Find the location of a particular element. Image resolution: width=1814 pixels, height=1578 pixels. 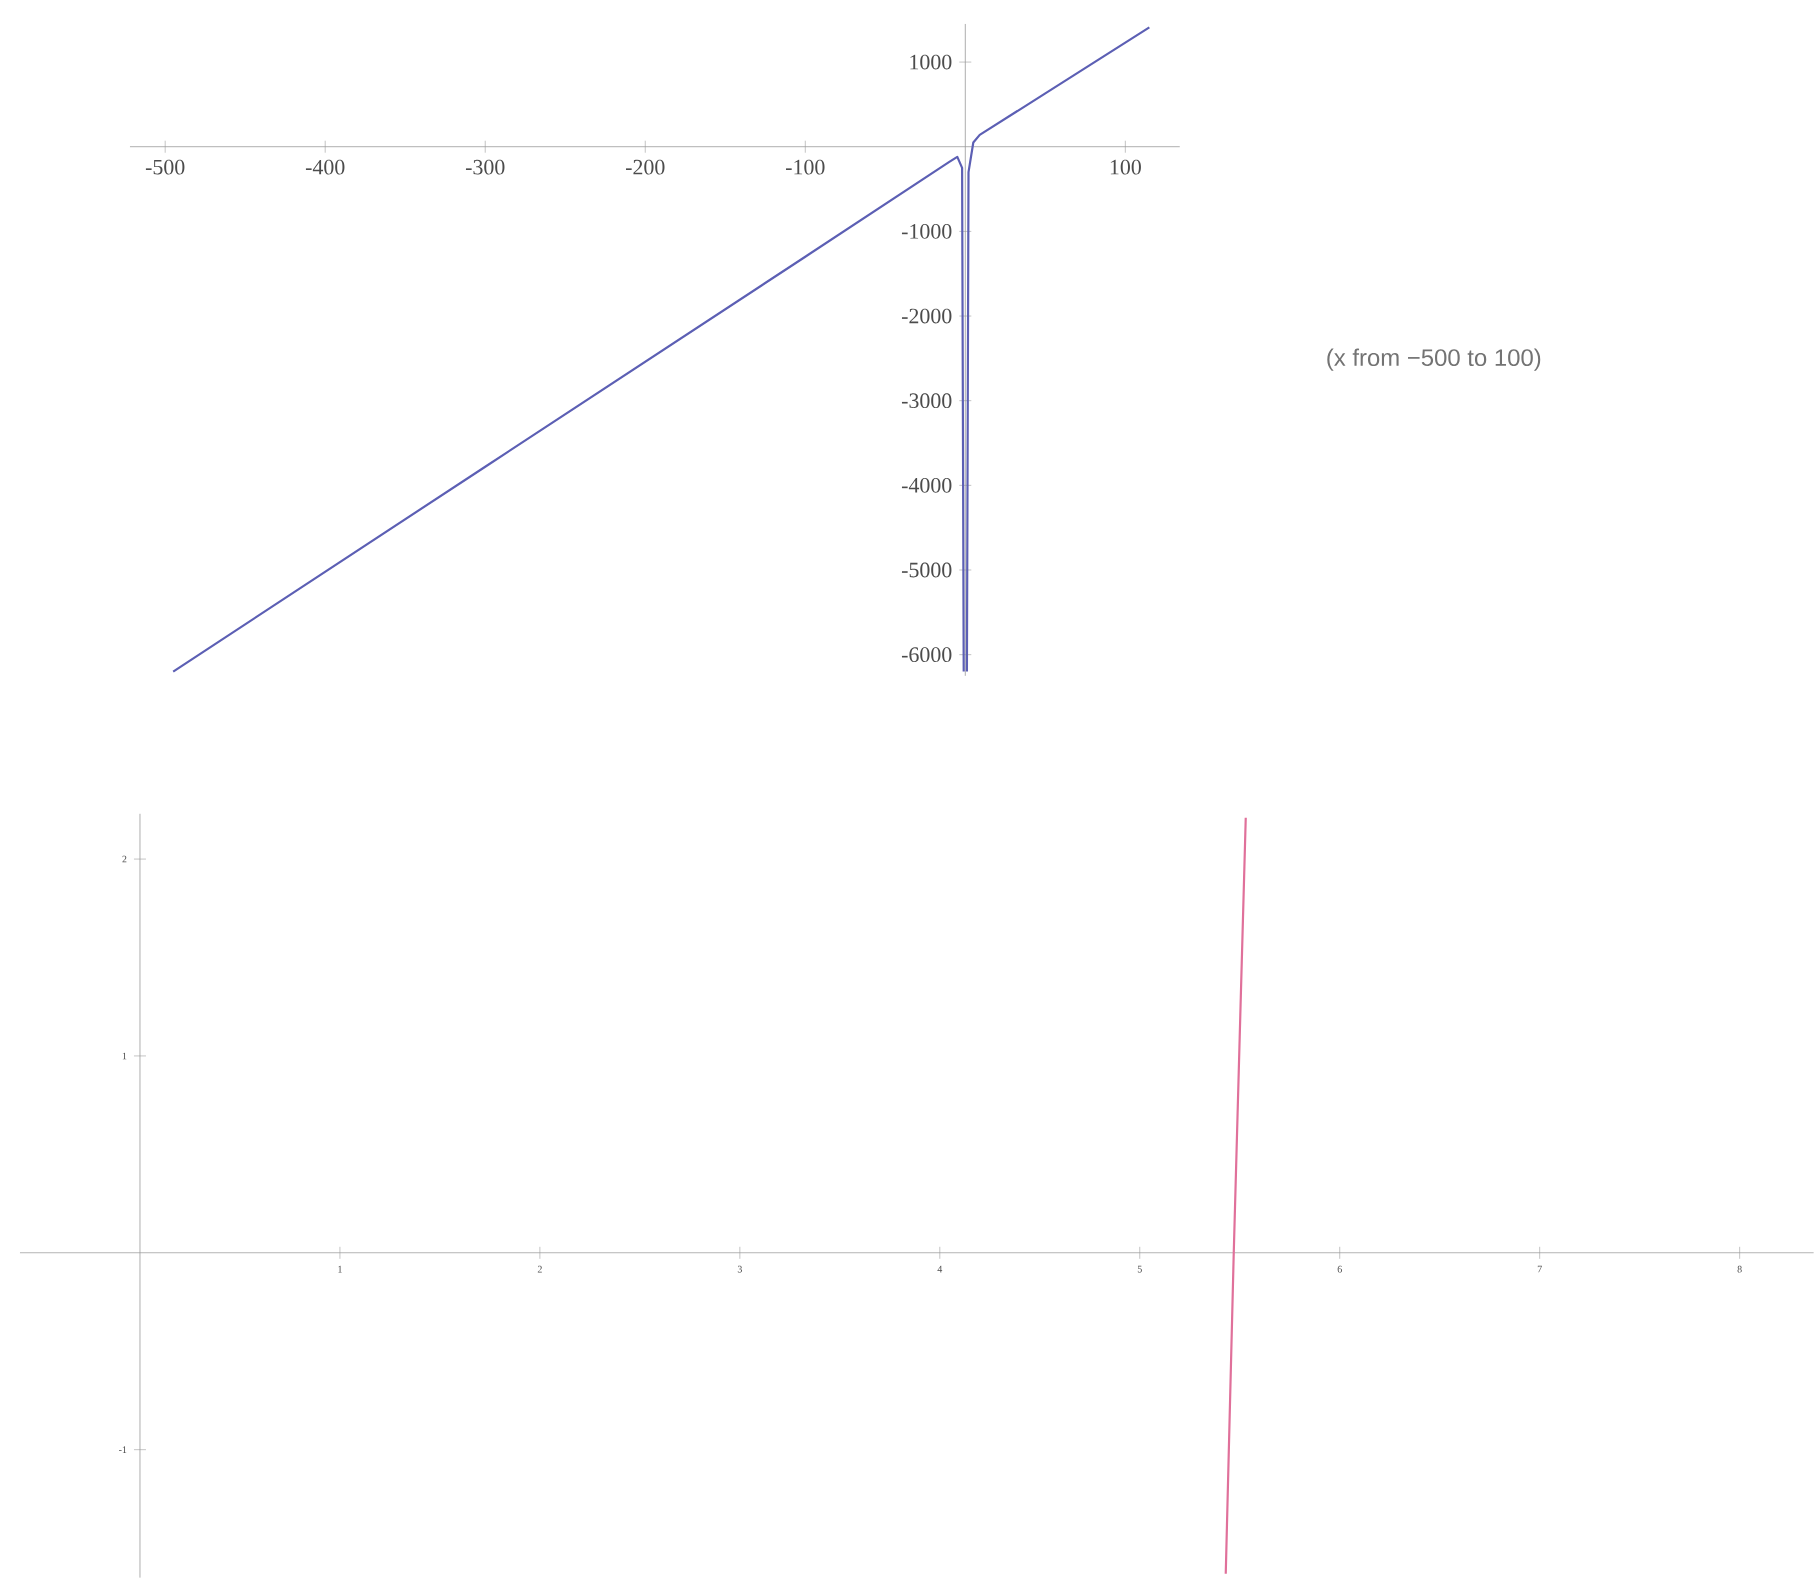

y-tick-label: -1000 is located at coordinates (926, 231).